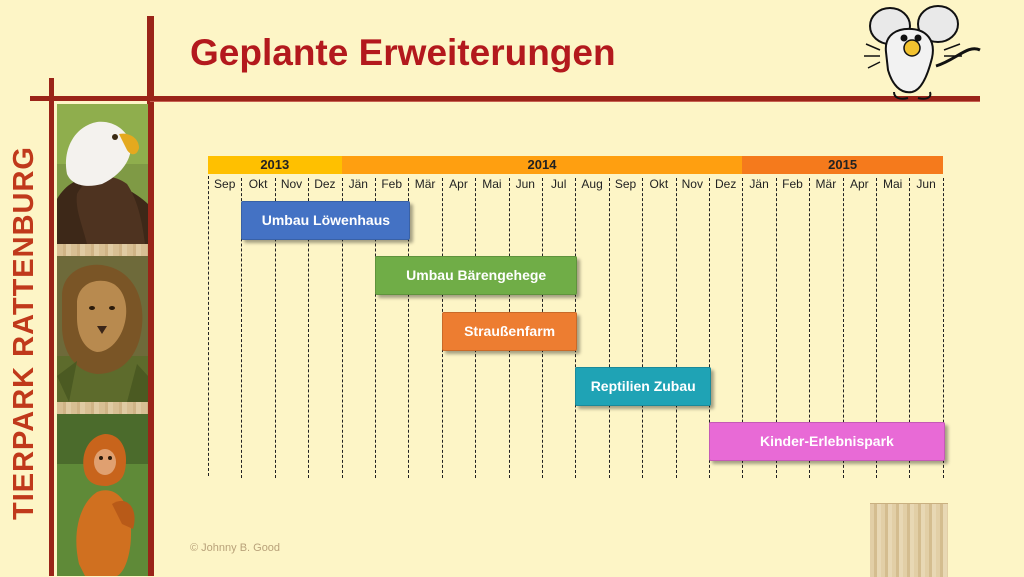 The width and height of the screenshot is (1024, 577). Describe the element at coordinates (592, 184) in the screenshot. I see `month-label: Aug` at that location.